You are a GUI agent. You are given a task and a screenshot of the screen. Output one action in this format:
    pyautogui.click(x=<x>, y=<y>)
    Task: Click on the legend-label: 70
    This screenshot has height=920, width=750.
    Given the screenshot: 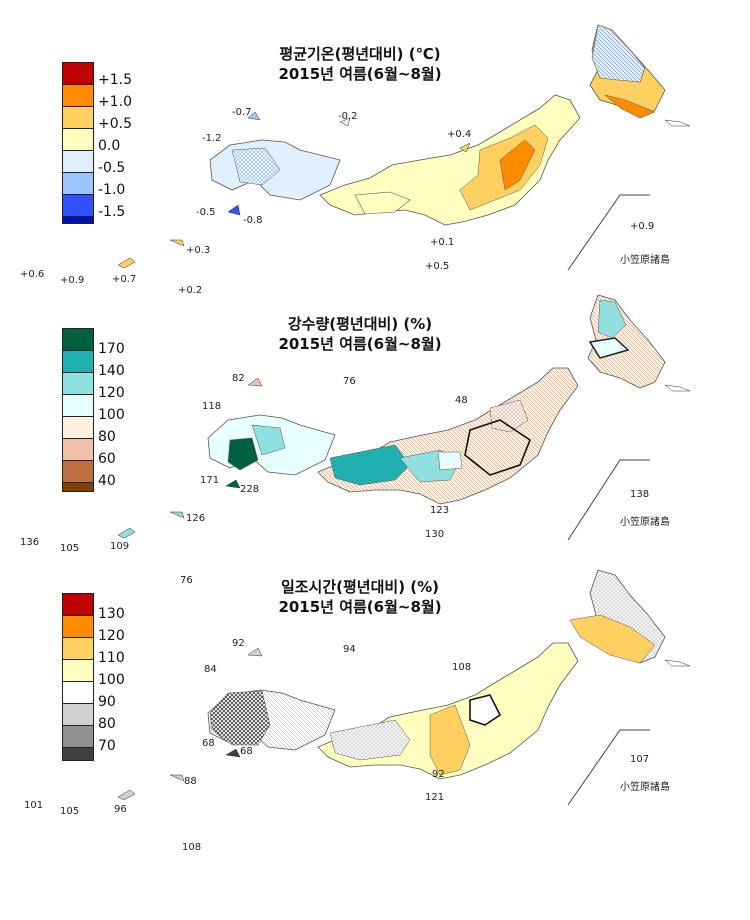 What is the action you would take?
    pyautogui.click(x=107, y=746)
    